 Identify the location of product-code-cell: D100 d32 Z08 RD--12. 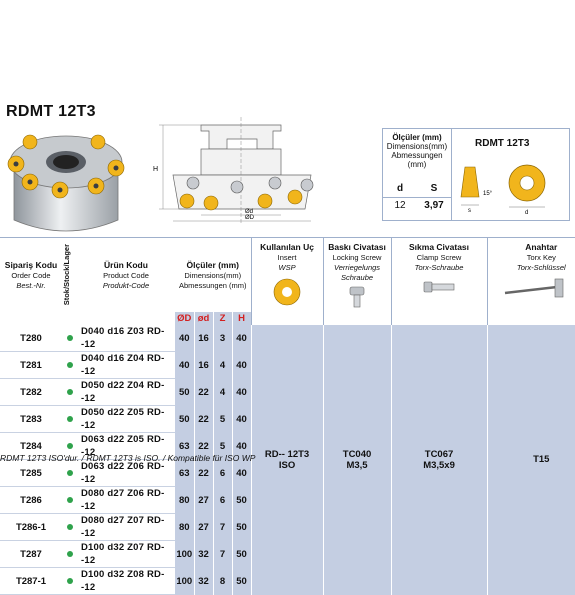
(126, 581).